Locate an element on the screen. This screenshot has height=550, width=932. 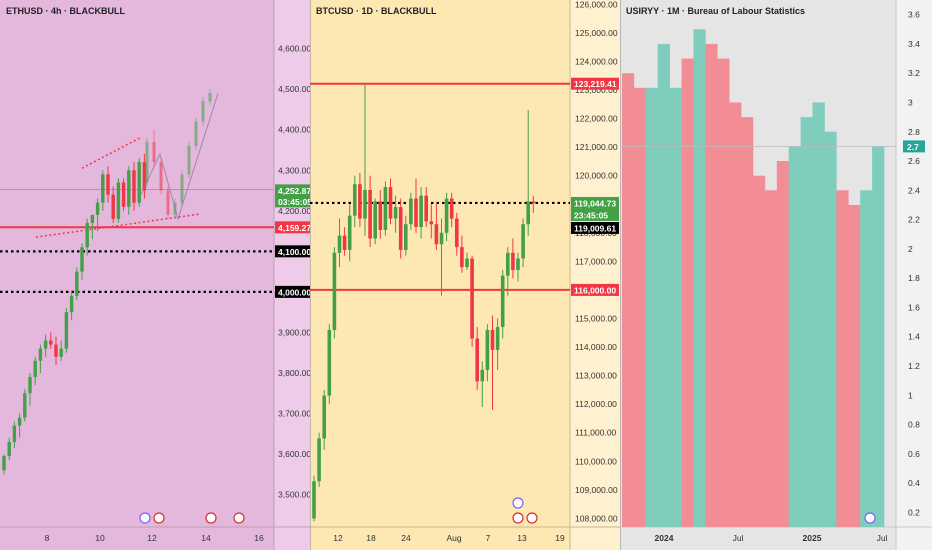
usiryy-y-tick-label: 2 is located at coordinates (910, 249).